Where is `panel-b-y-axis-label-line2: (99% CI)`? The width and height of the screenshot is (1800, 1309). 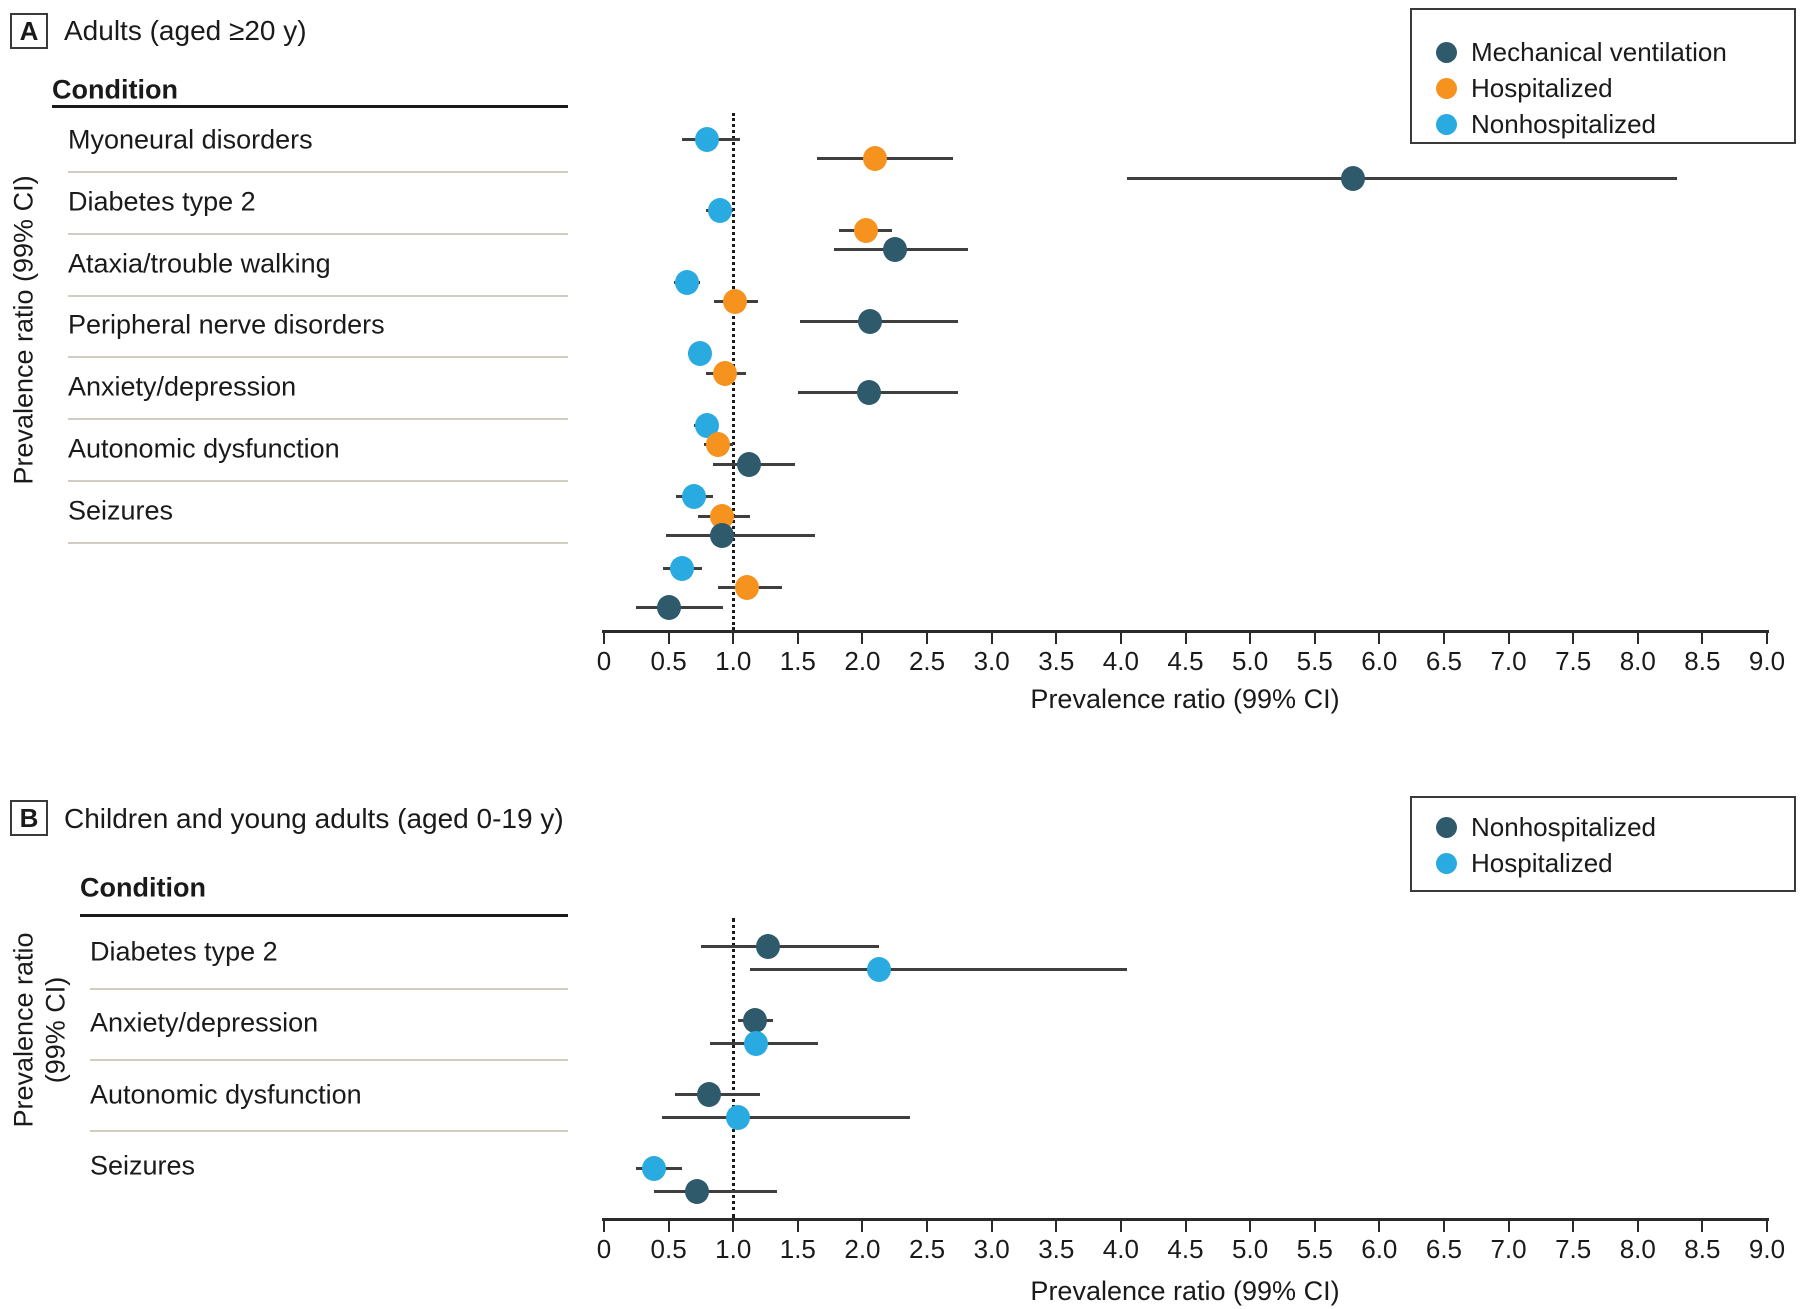 panel-b-y-axis-label-line2: (99% CI) is located at coordinates (55, 1030).